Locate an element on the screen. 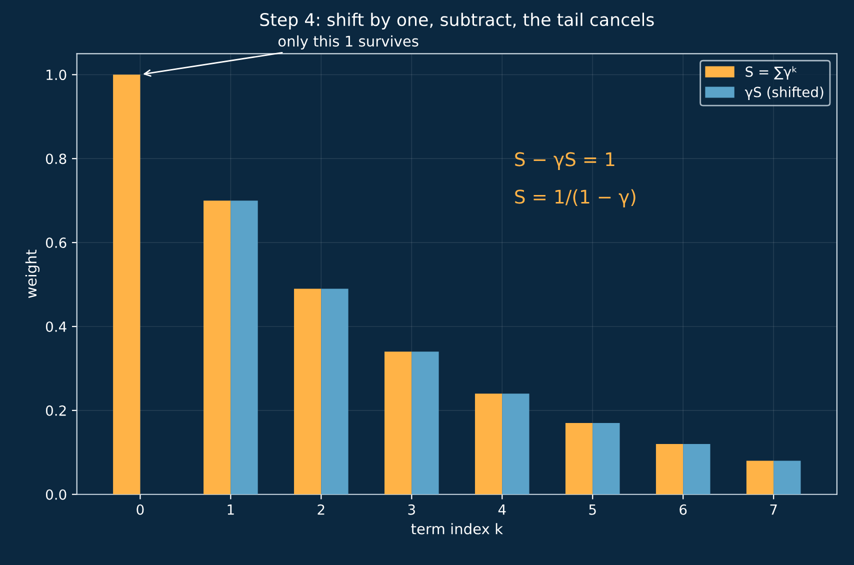  x-axis-title: term index k is located at coordinates (457, 528).